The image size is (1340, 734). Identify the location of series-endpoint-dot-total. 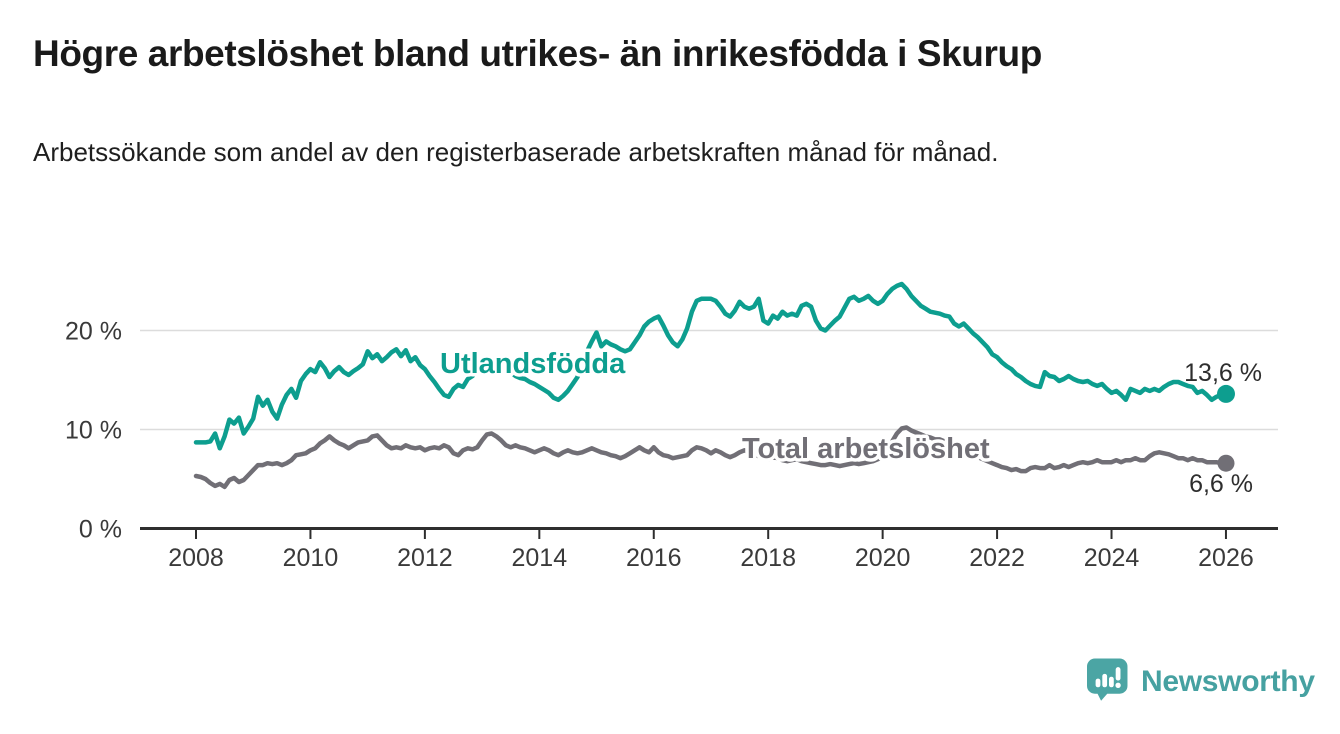
(1226, 463).